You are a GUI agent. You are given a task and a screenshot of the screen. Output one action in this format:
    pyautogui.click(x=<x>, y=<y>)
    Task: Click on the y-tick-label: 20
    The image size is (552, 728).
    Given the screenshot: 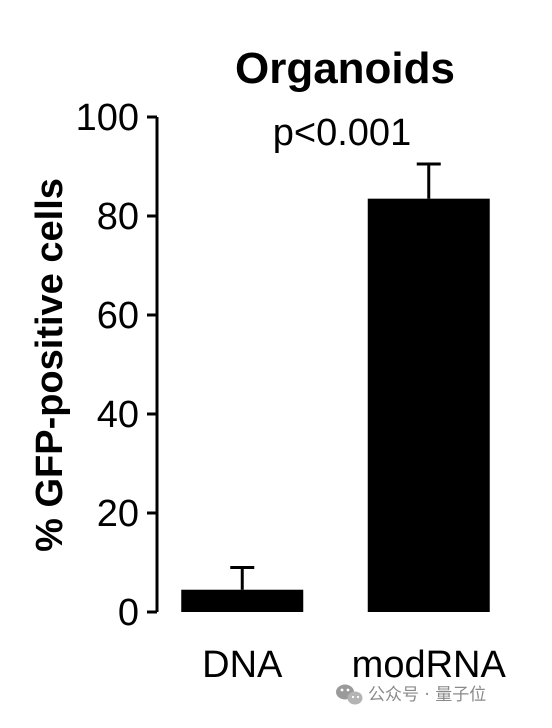 What is the action you would take?
    pyautogui.click(x=118, y=514)
    